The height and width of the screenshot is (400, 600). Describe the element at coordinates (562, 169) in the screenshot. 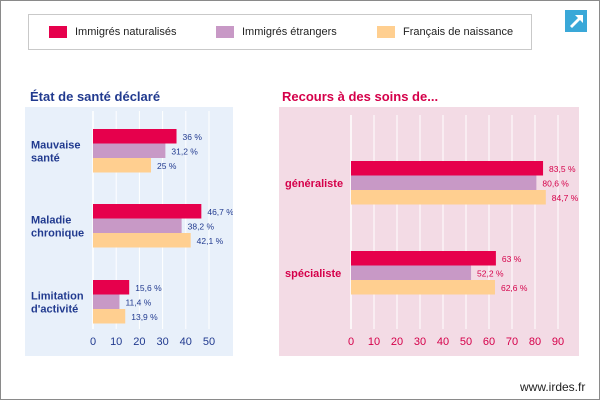

I see `data-label: 83,5 %` at that location.